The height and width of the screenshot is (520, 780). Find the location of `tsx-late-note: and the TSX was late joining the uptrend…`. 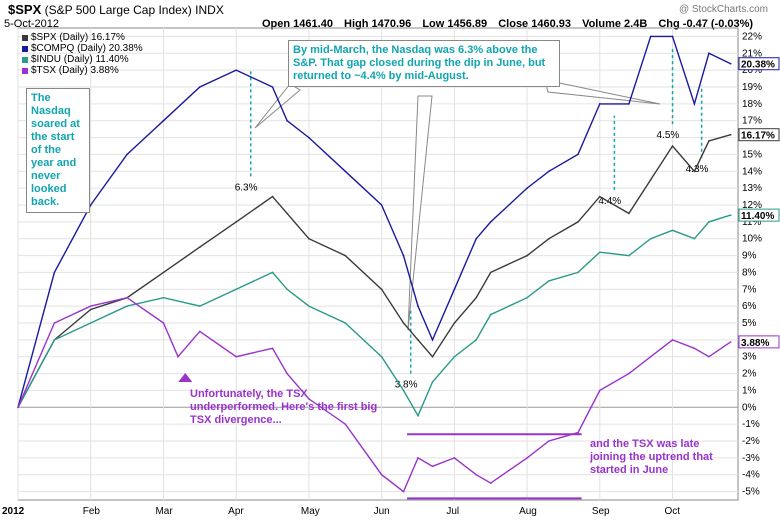

tsx-late-note: and the TSX was late joining the uptrend… is located at coordinates (651, 457).